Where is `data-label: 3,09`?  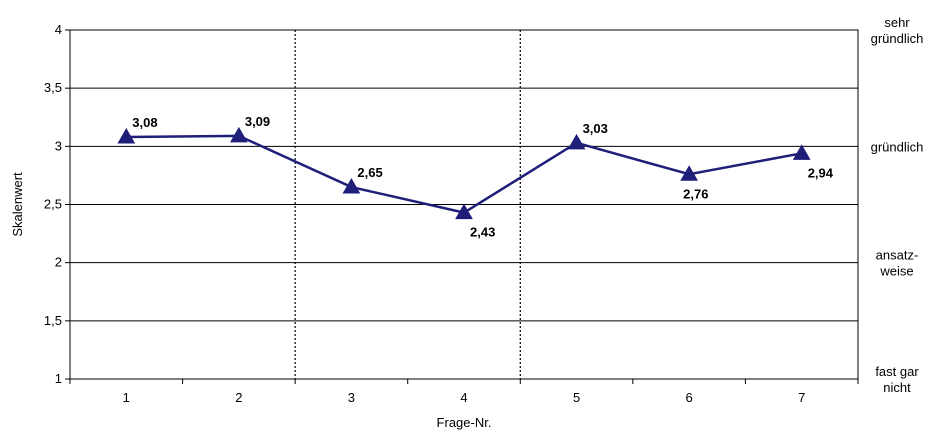 data-label: 3,09 is located at coordinates (257, 121).